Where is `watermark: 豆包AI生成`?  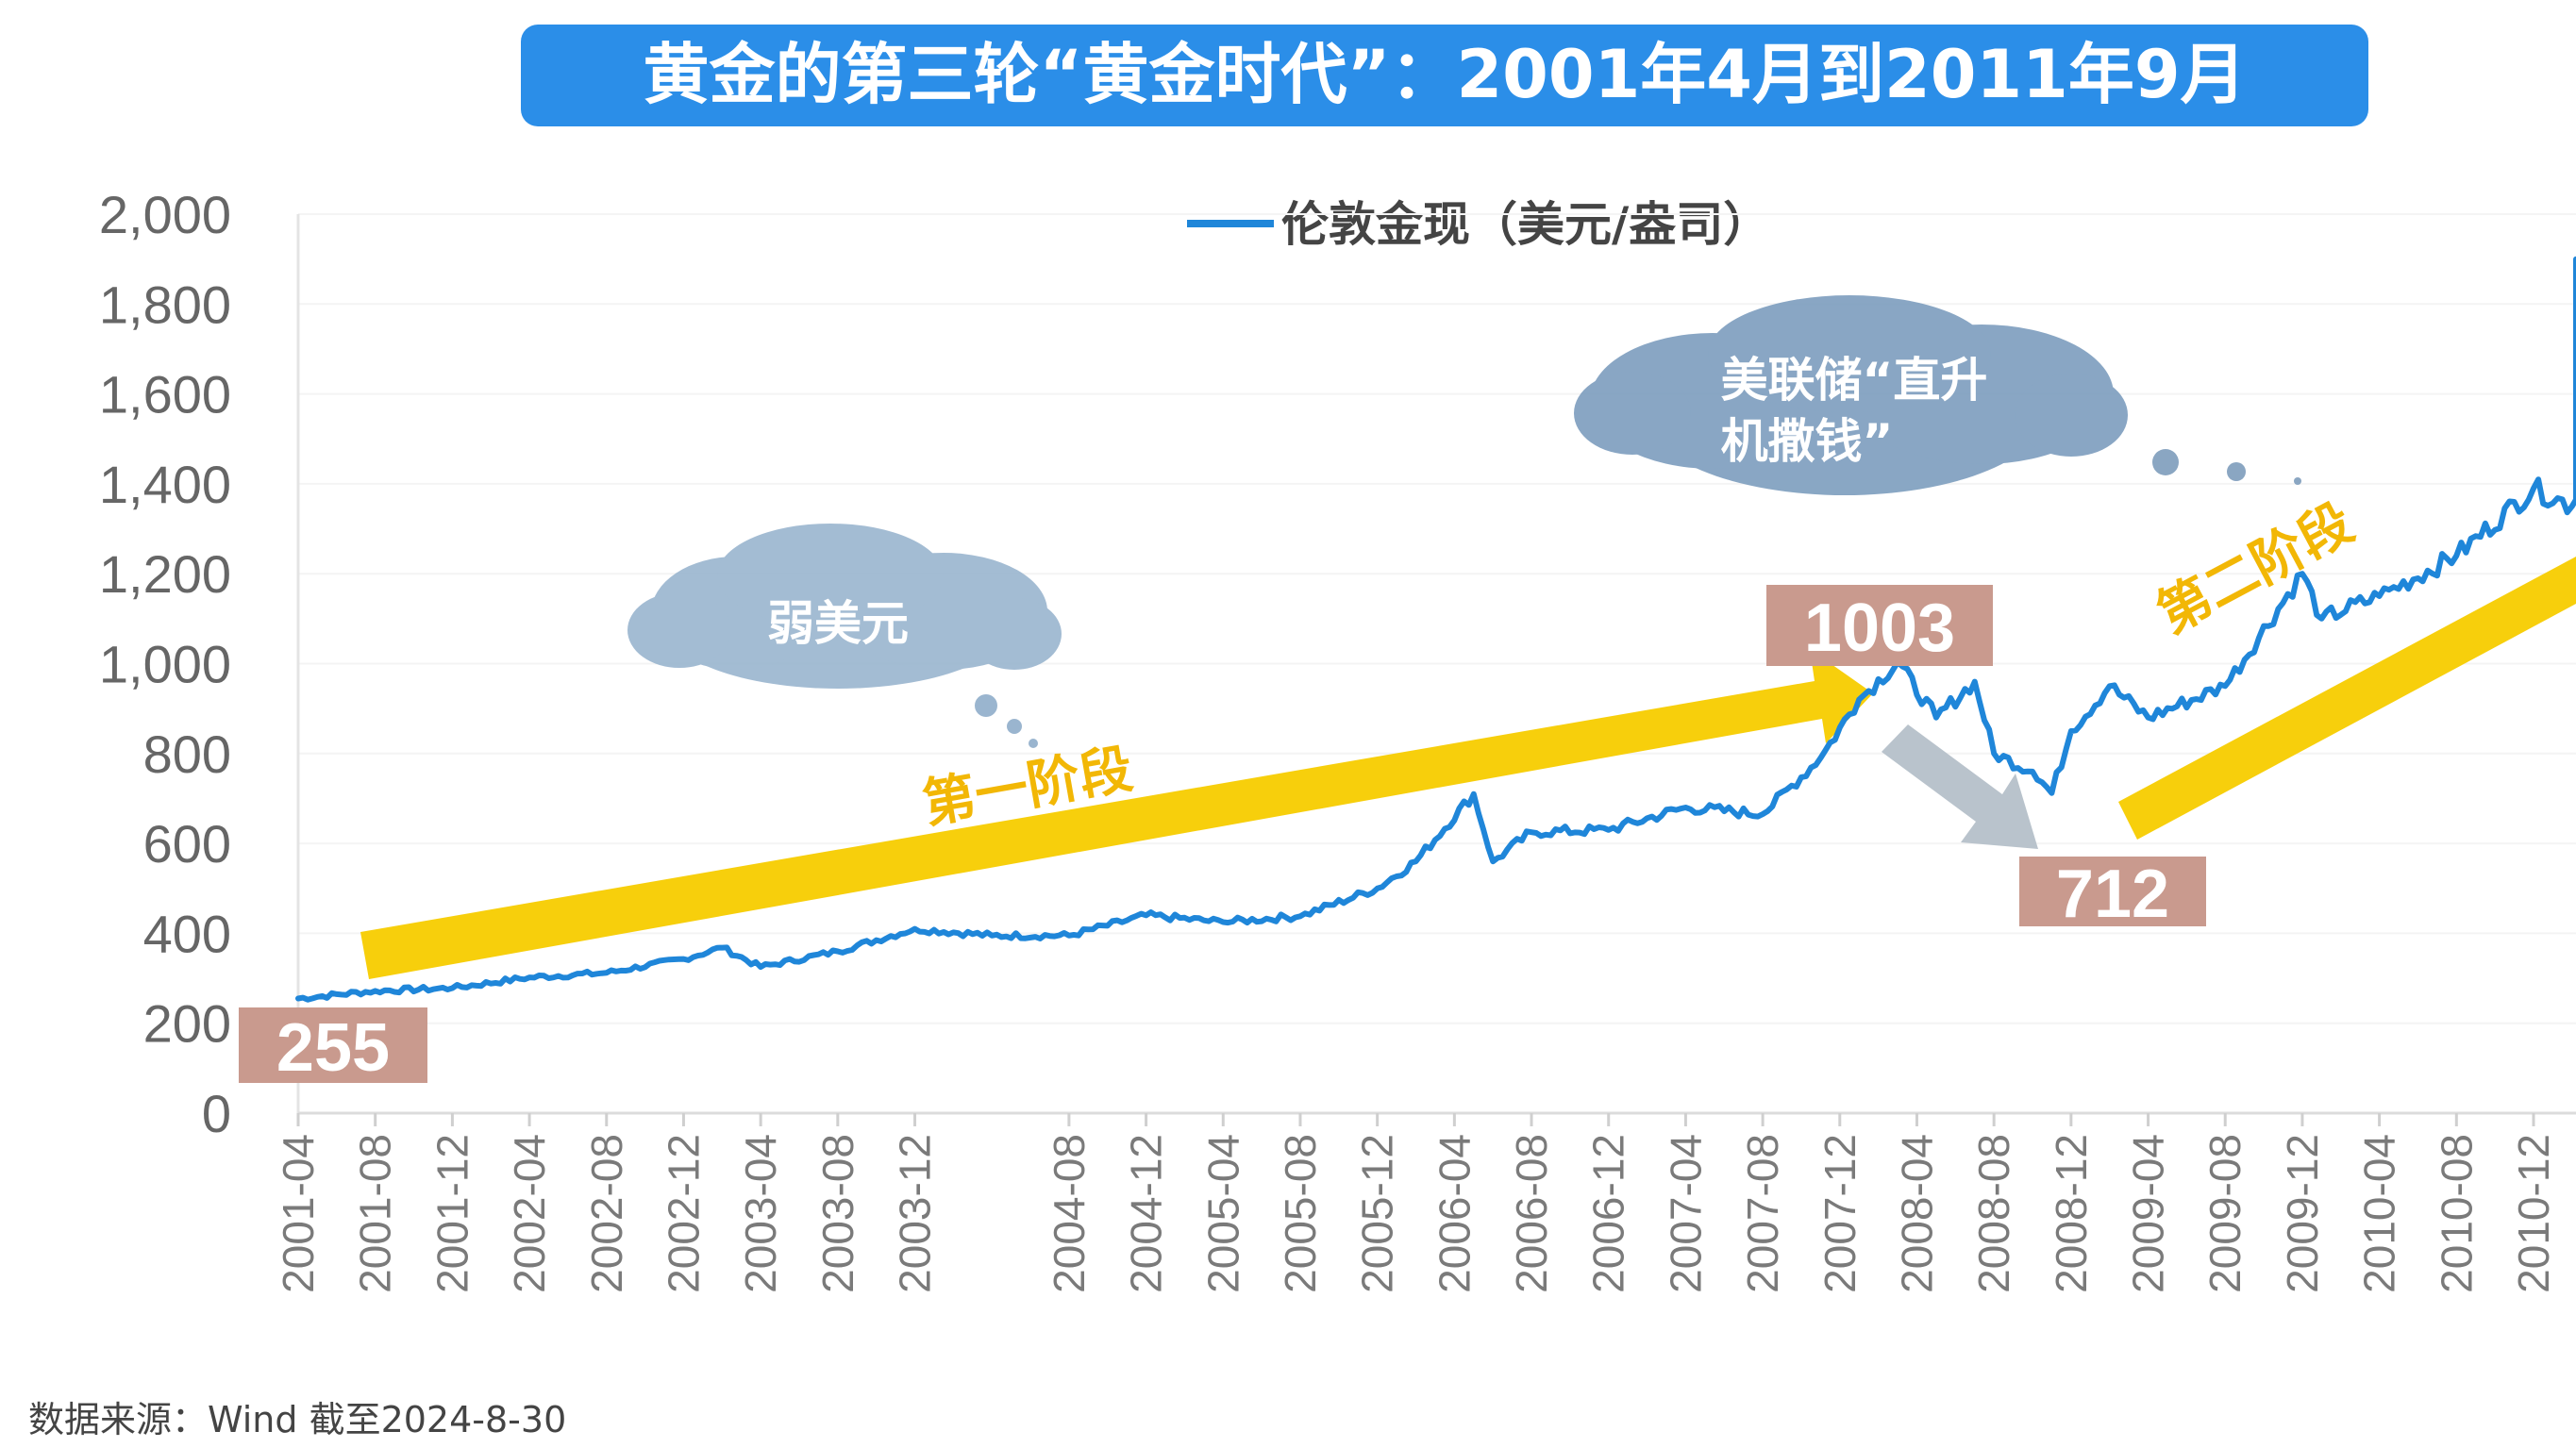 watermark: 豆包AI生成 is located at coordinates (2368, 1363).